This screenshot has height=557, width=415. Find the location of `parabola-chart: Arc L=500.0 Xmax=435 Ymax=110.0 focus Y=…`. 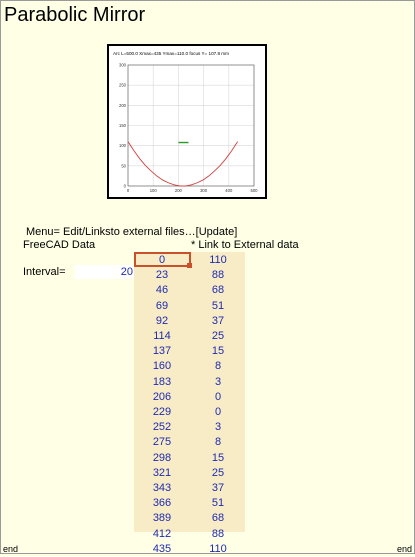

parabola-chart: Arc L=500.0 Xmax=435 Ymax=110.0 focus Y=… is located at coordinates (187, 121).